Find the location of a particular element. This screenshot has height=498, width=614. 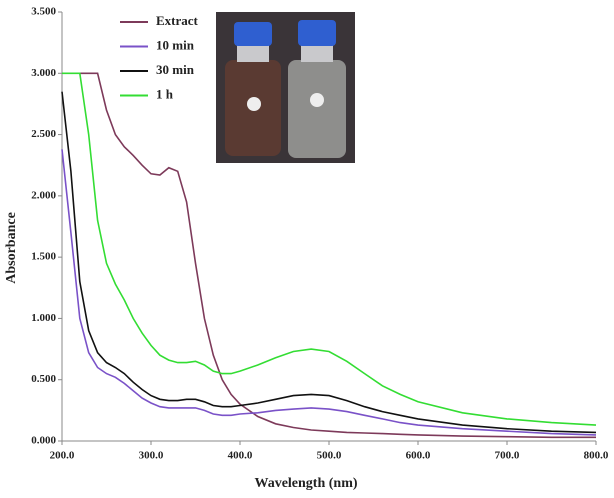

y-tick-label: 2.500 is located at coordinates (43, 134).